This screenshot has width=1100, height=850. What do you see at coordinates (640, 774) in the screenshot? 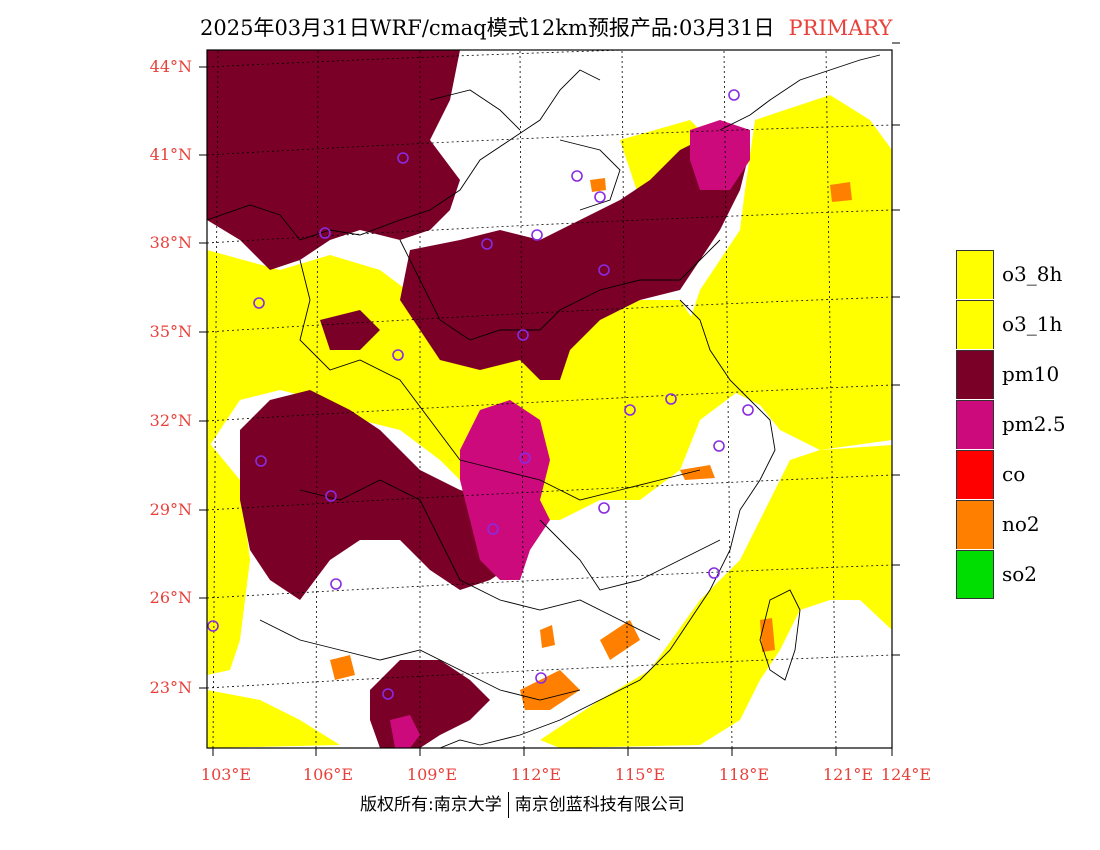
I see `lon-label: 115°E` at bounding box center [640, 774].